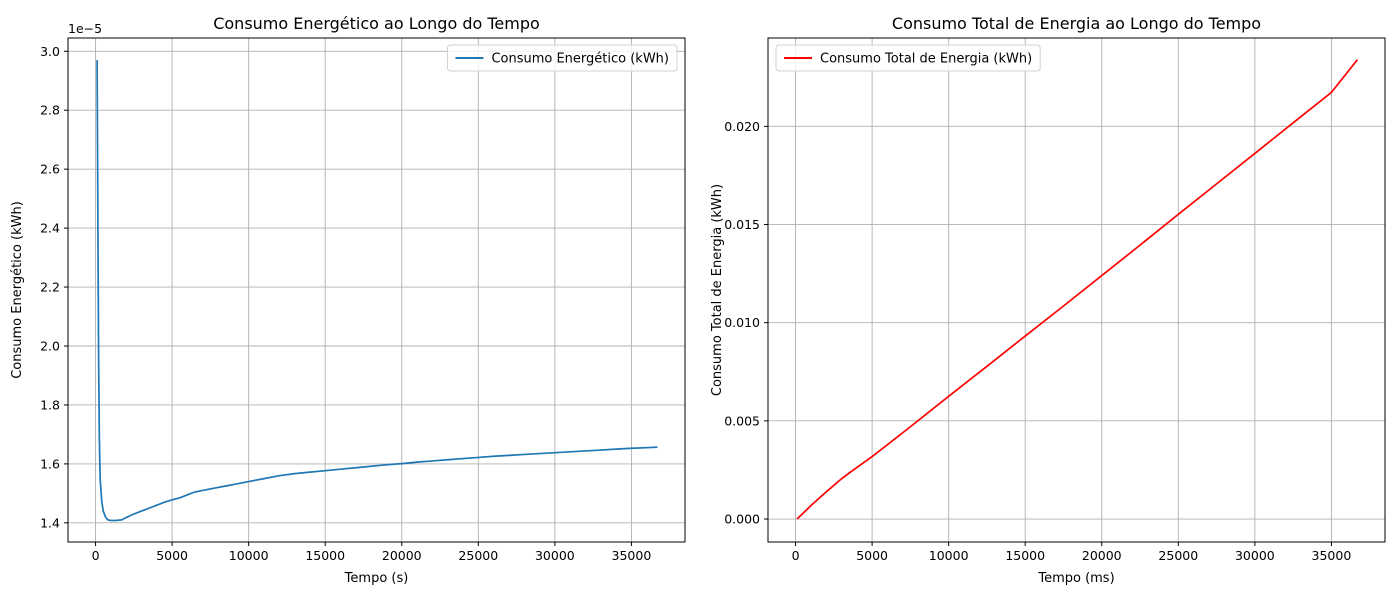 The width and height of the screenshot is (1400, 600). I want to click on y-tick-label: 1.8, so click(50, 404).